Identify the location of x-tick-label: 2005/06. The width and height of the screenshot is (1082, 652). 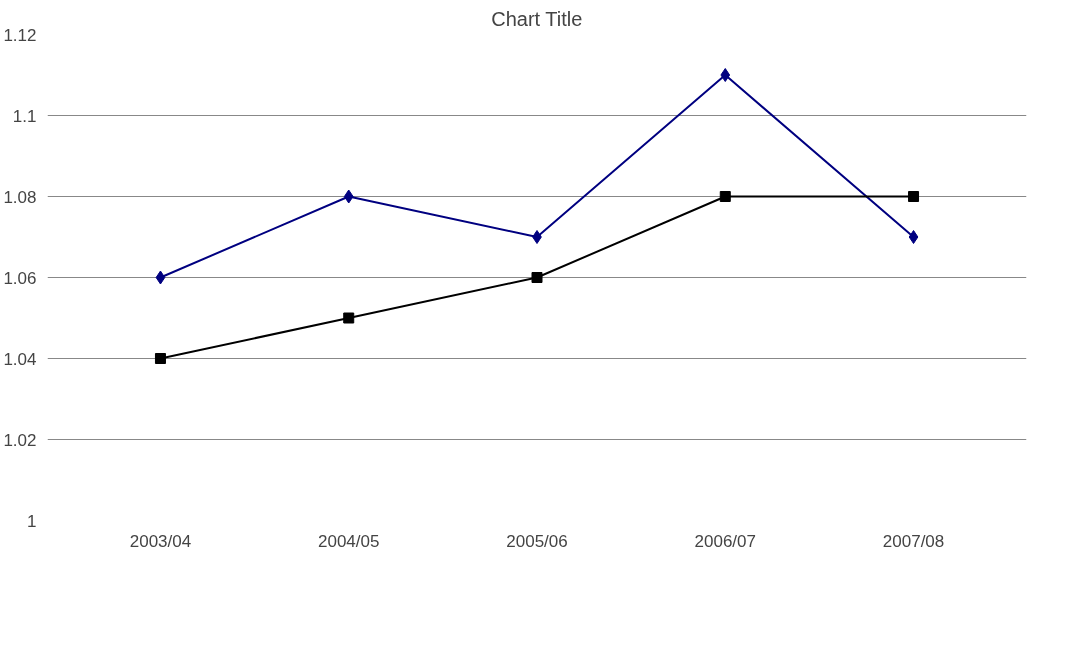
(537, 541).